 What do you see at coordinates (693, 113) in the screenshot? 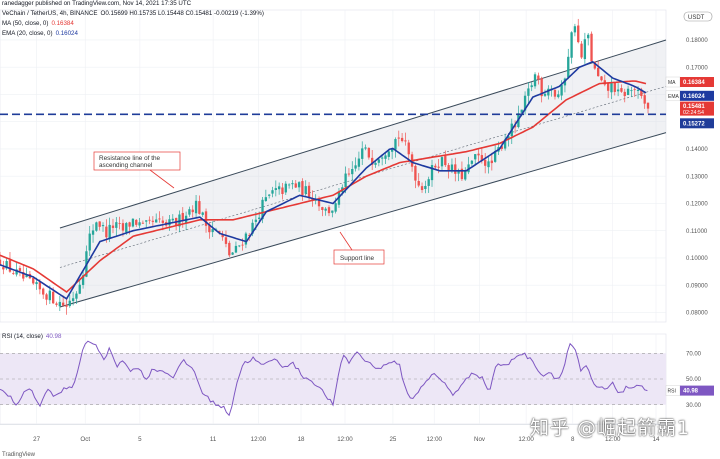
I see `last-price-countdown: 02:24:54` at bounding box center [693, 113].